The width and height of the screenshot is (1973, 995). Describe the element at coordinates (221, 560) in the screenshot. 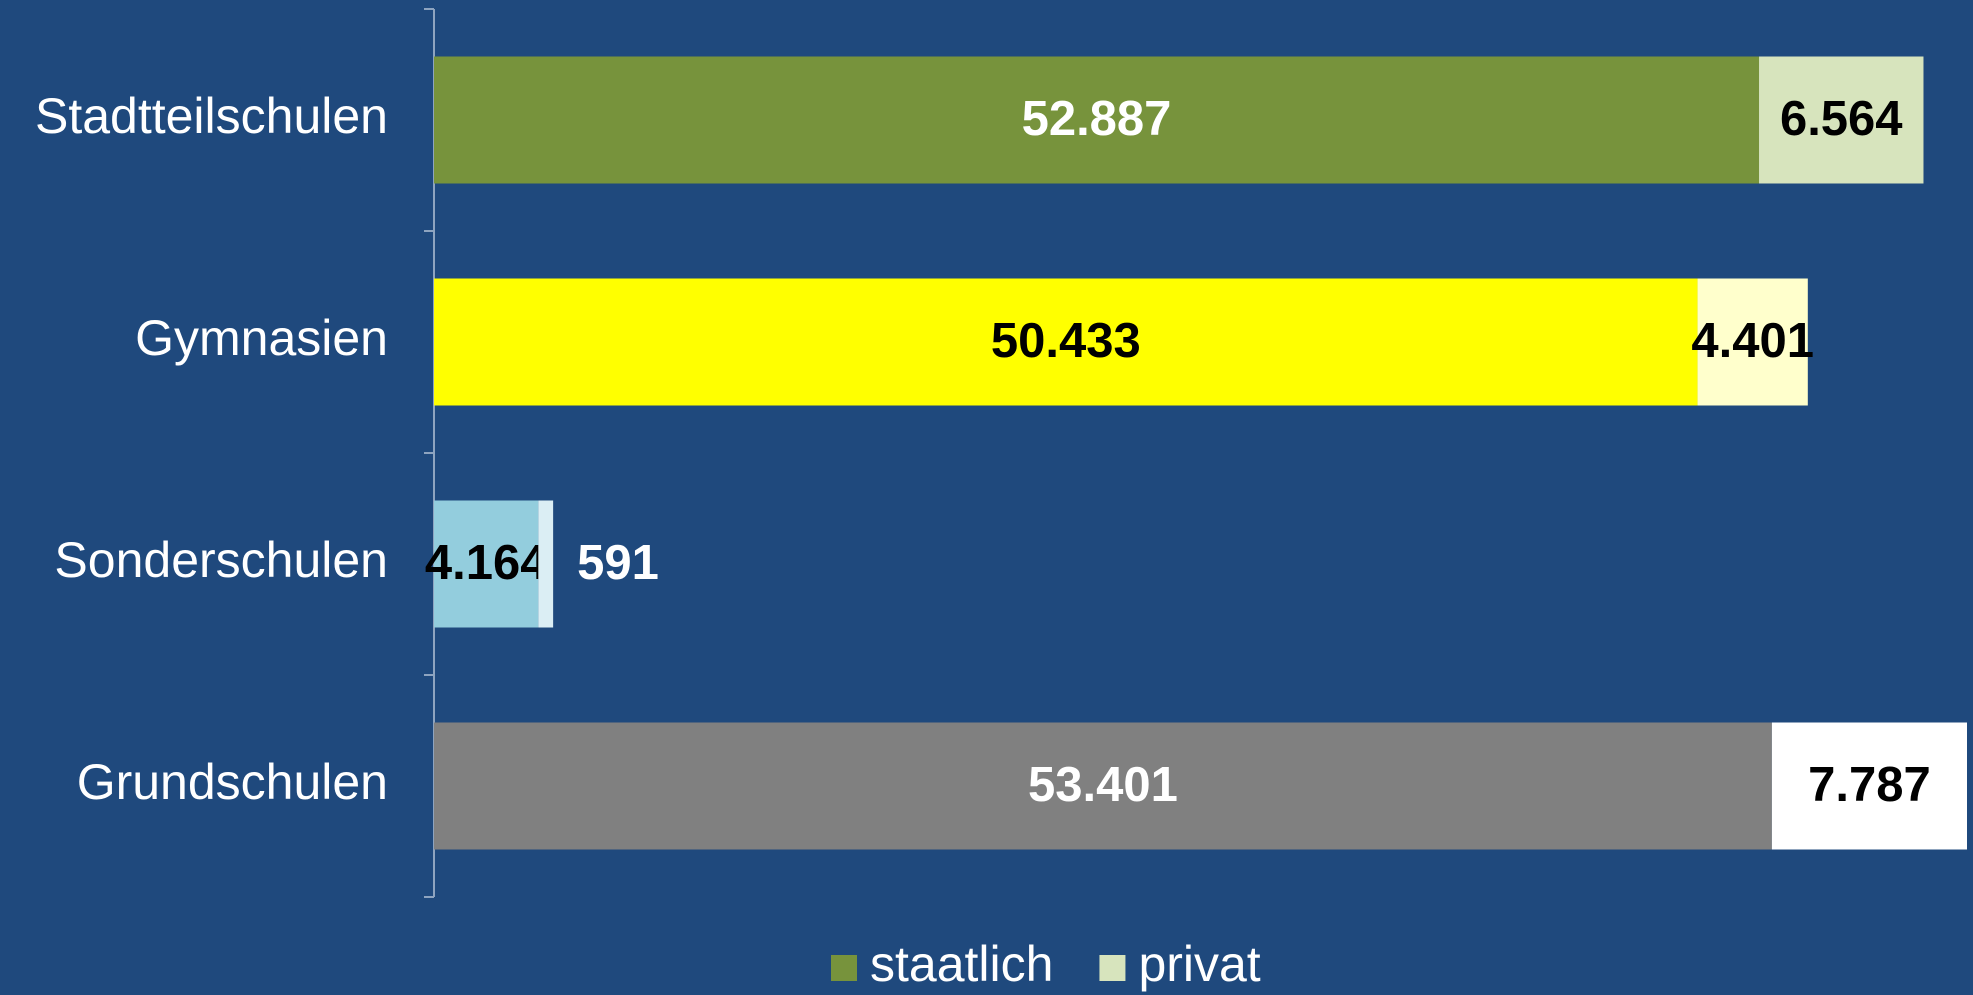

I see `category-label: Sonderschulen` at that location.